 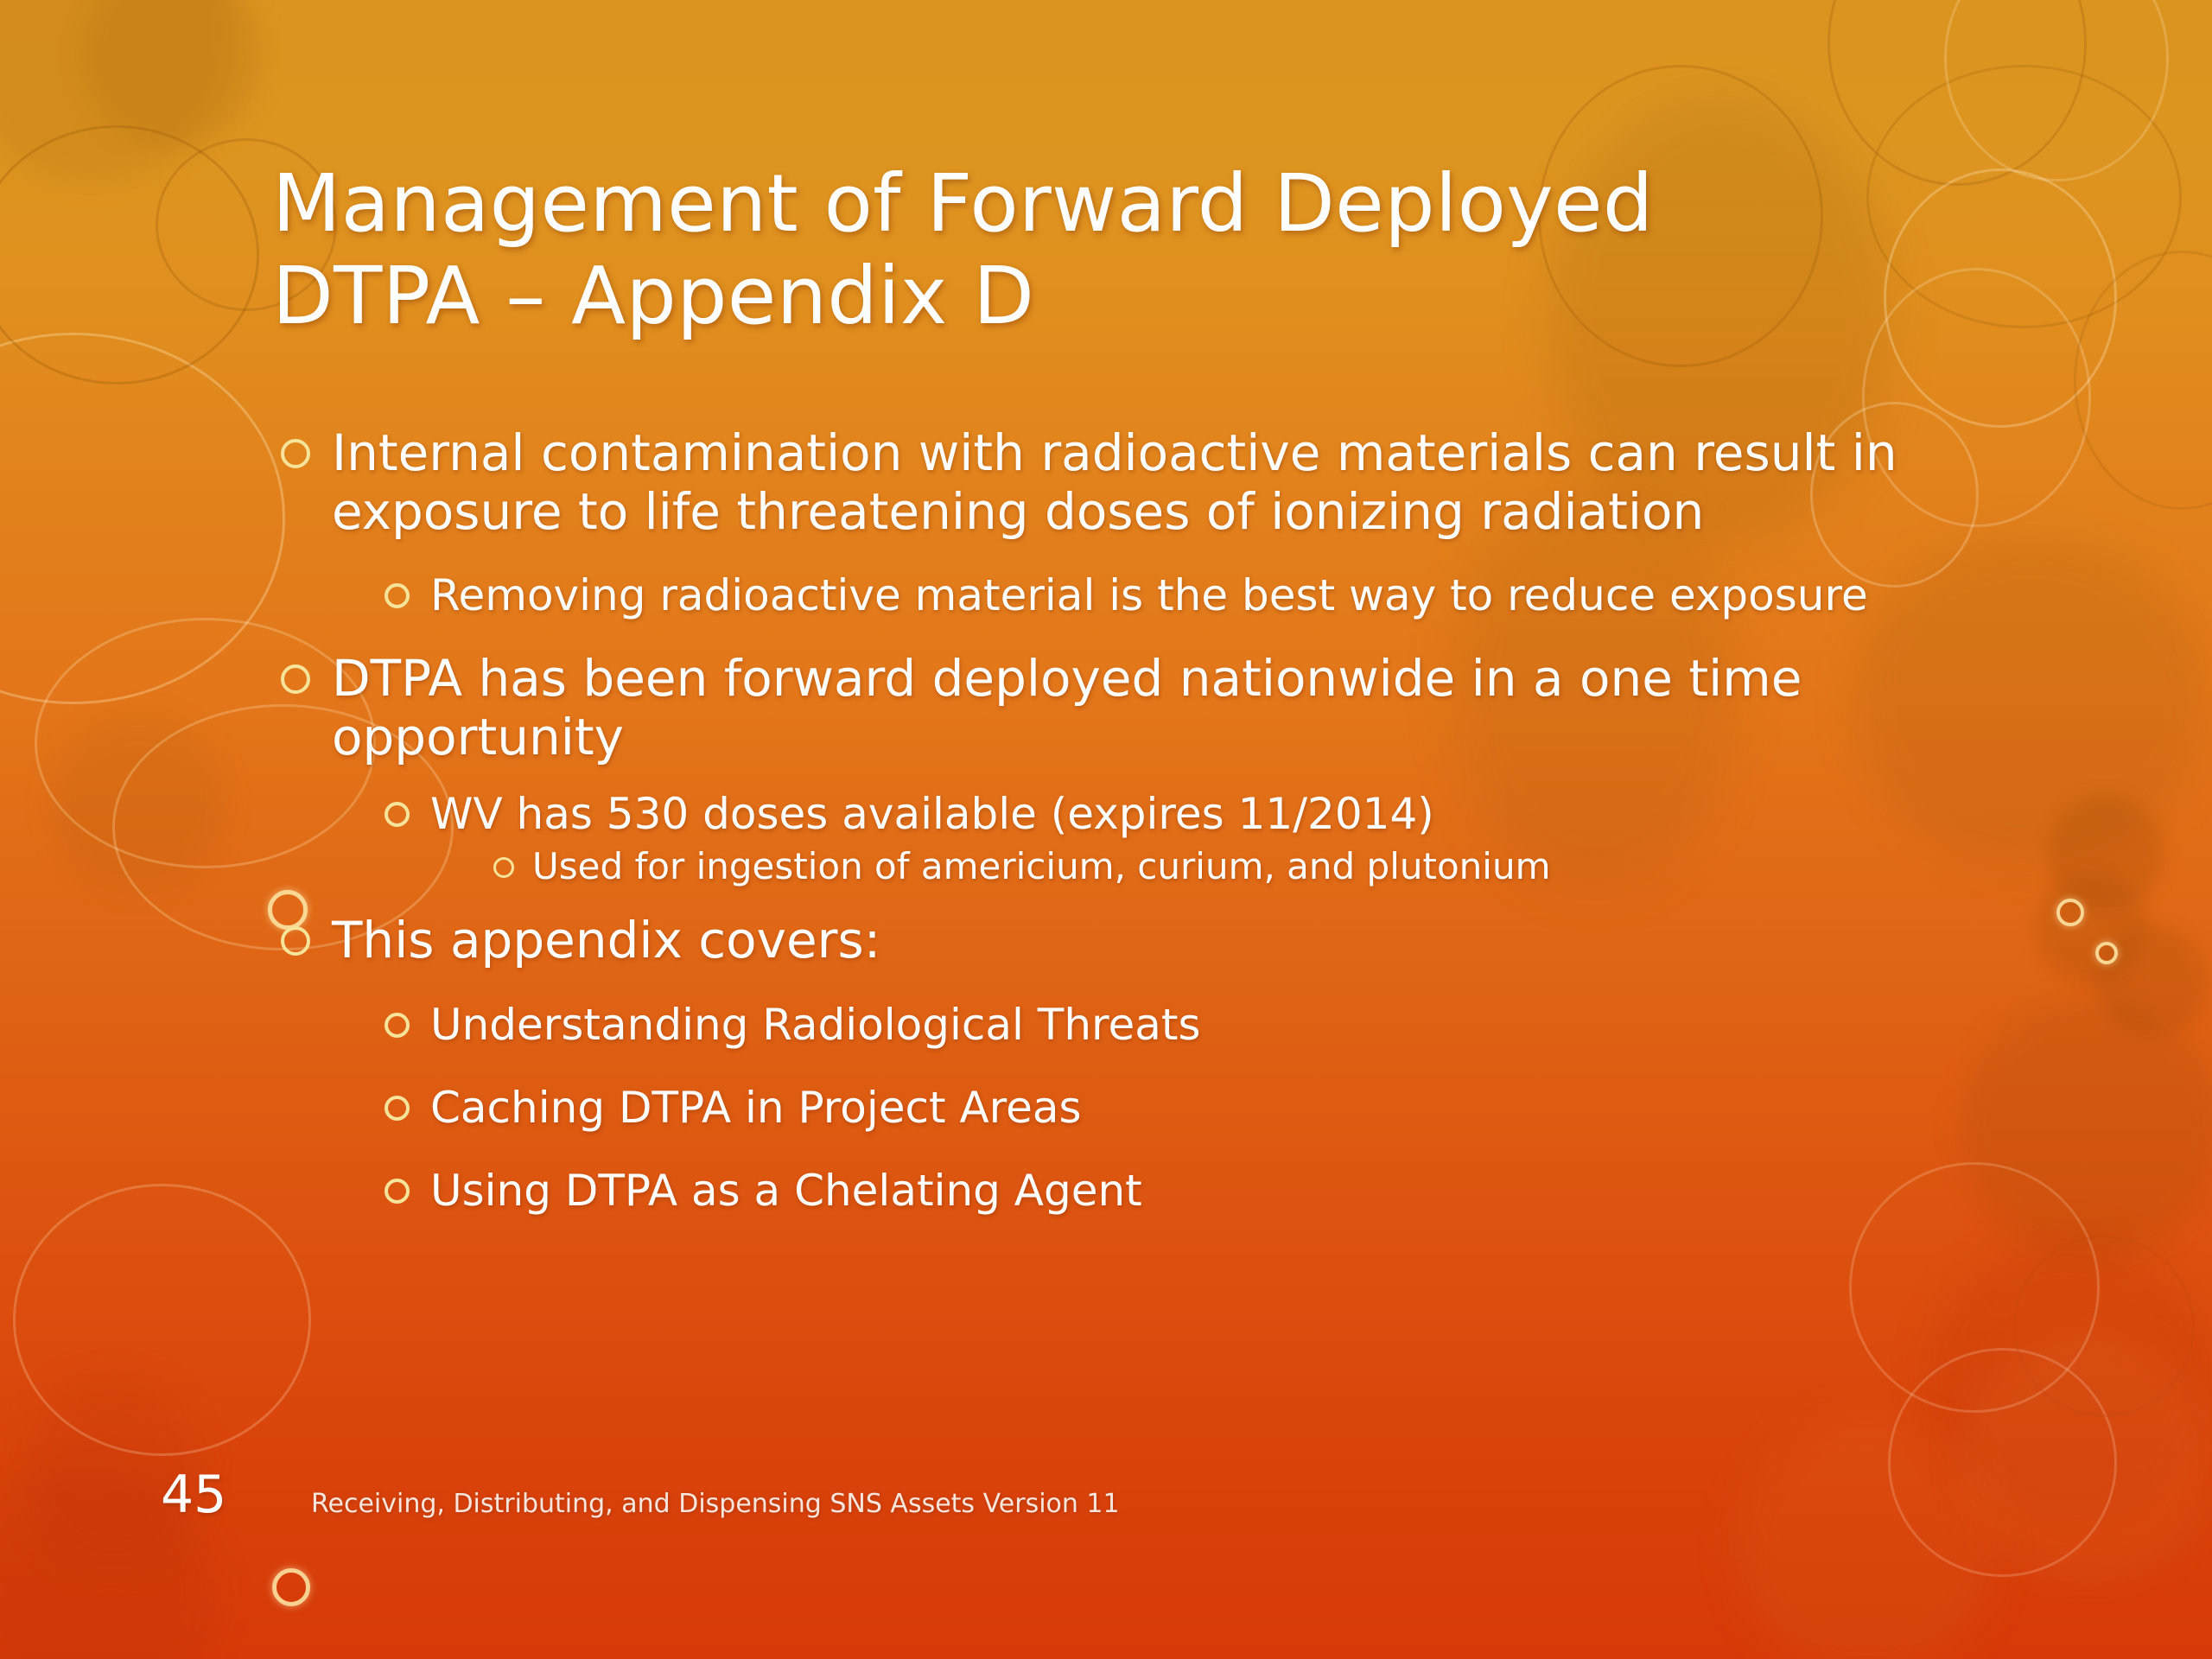 I want to click on bullet-item-level1: This appendix covers:, so click(x=1132, y=941).